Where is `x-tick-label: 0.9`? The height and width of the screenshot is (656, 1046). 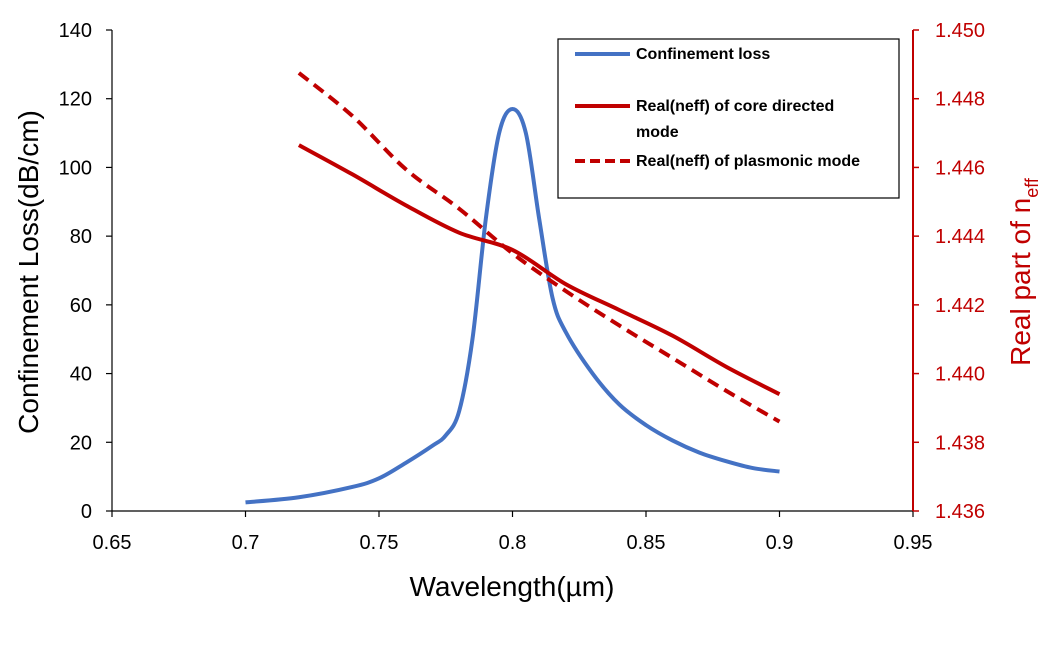 x-tick-label: 0.9 is located at coordinates (780, 543).